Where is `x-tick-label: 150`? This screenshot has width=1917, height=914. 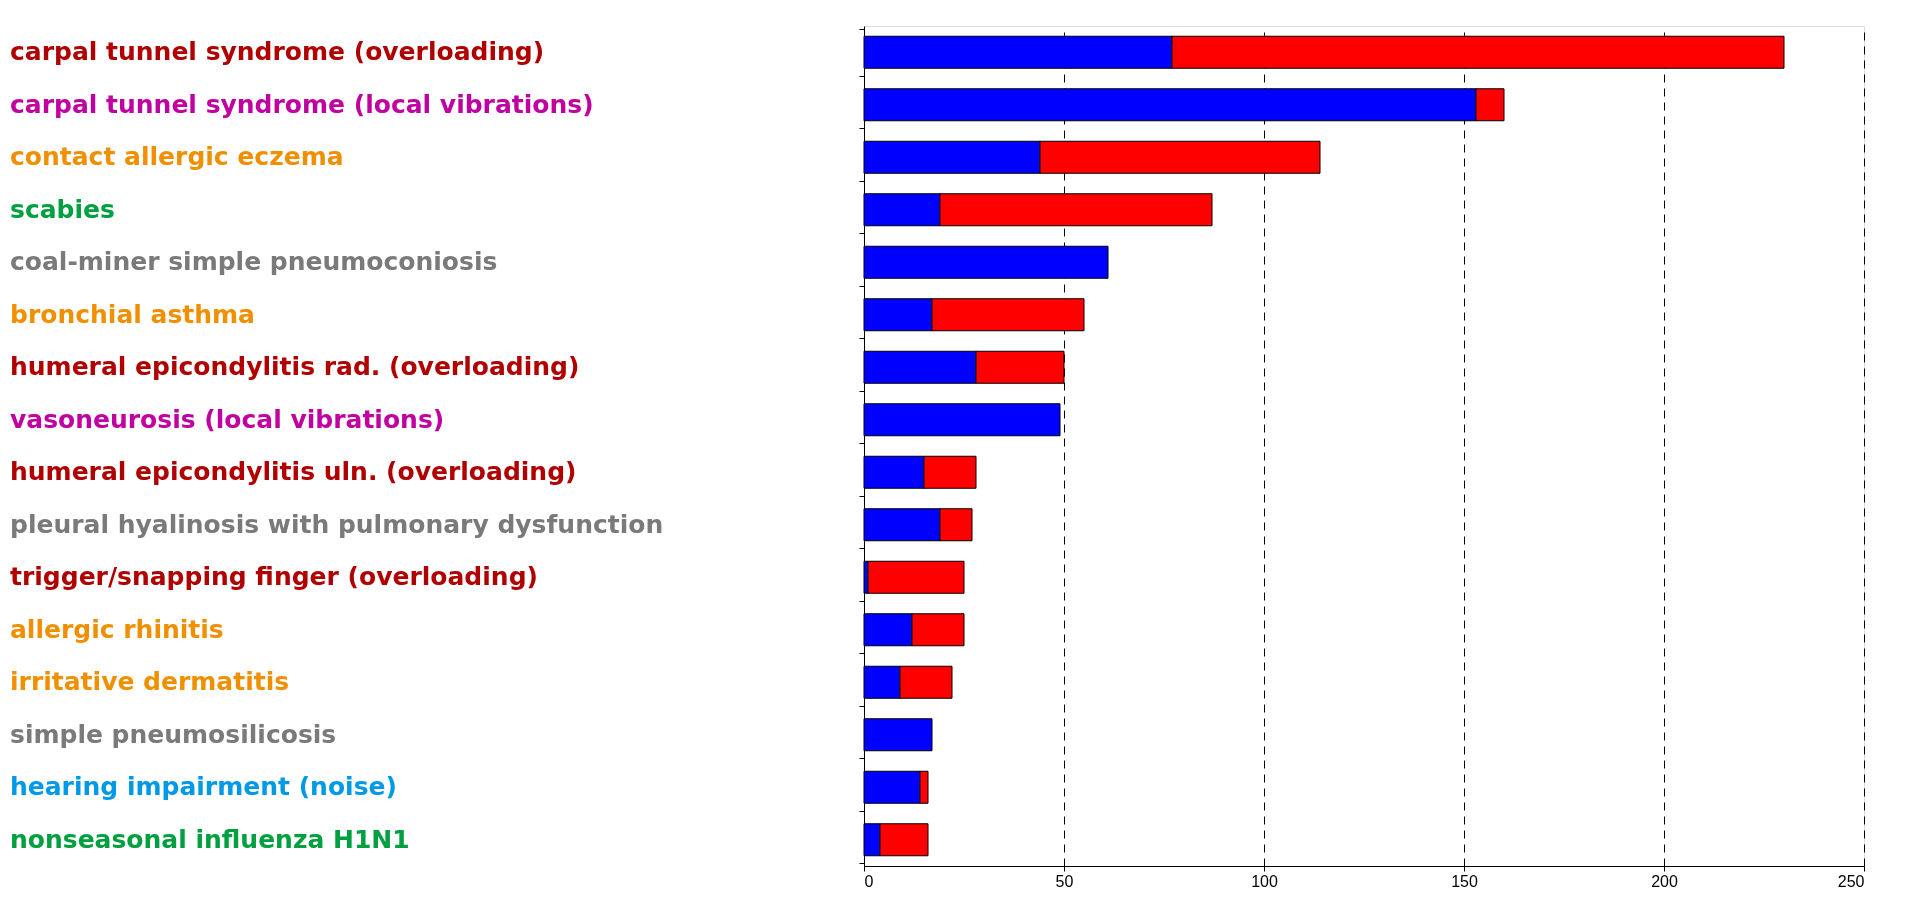
x-tick-label: 150 is located at coordinates (1464, 881).